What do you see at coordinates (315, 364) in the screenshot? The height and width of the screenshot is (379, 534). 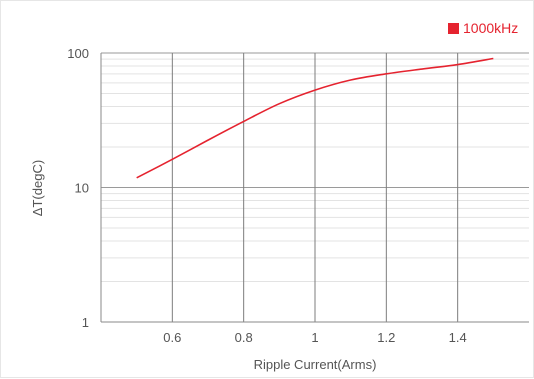 I see `x-axis-label: Ripple Current(Arms)` at bounding box center [315, 364].